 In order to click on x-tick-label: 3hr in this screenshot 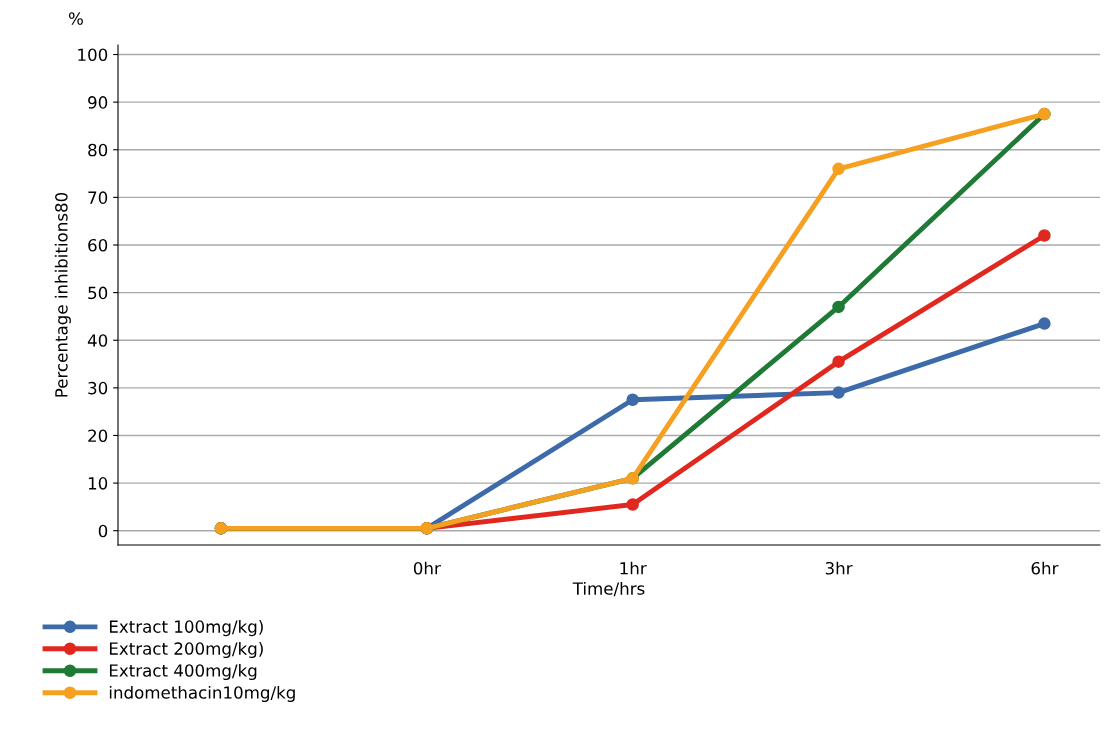, I will do `click(839, 568)`.